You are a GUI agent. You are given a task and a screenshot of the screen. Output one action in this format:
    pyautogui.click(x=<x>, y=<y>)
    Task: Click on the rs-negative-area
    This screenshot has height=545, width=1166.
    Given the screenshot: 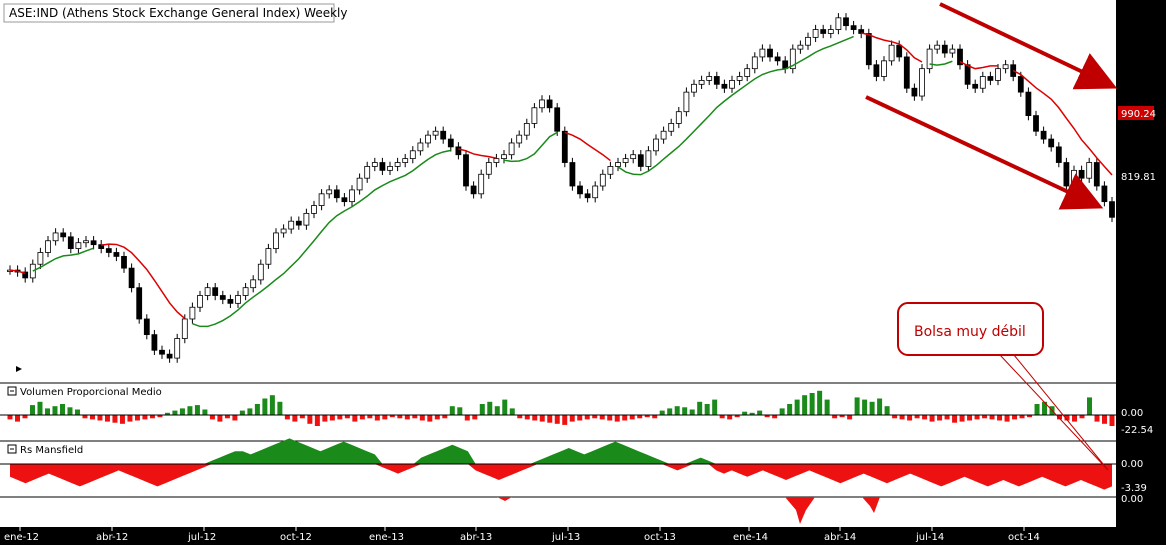 What is the action you would take?
    pyautogui.click(x=561, y=477)
    